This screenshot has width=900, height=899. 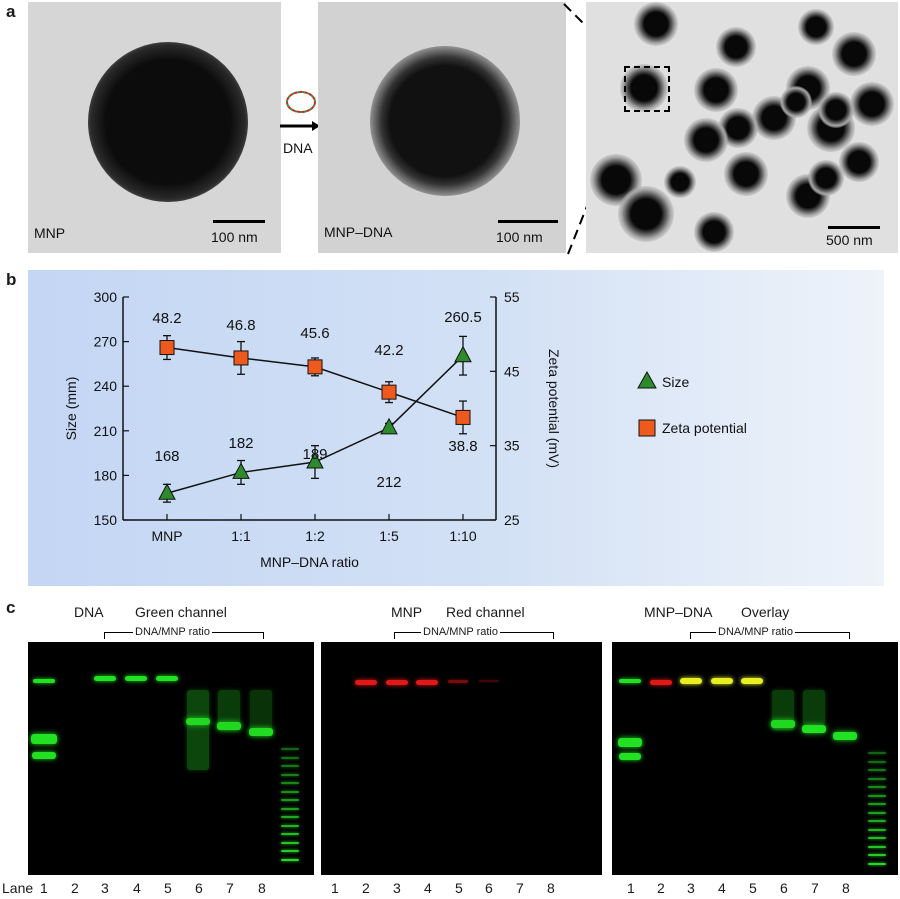 I want to click on left-tick-label: 240, so click(x=106, y=386).